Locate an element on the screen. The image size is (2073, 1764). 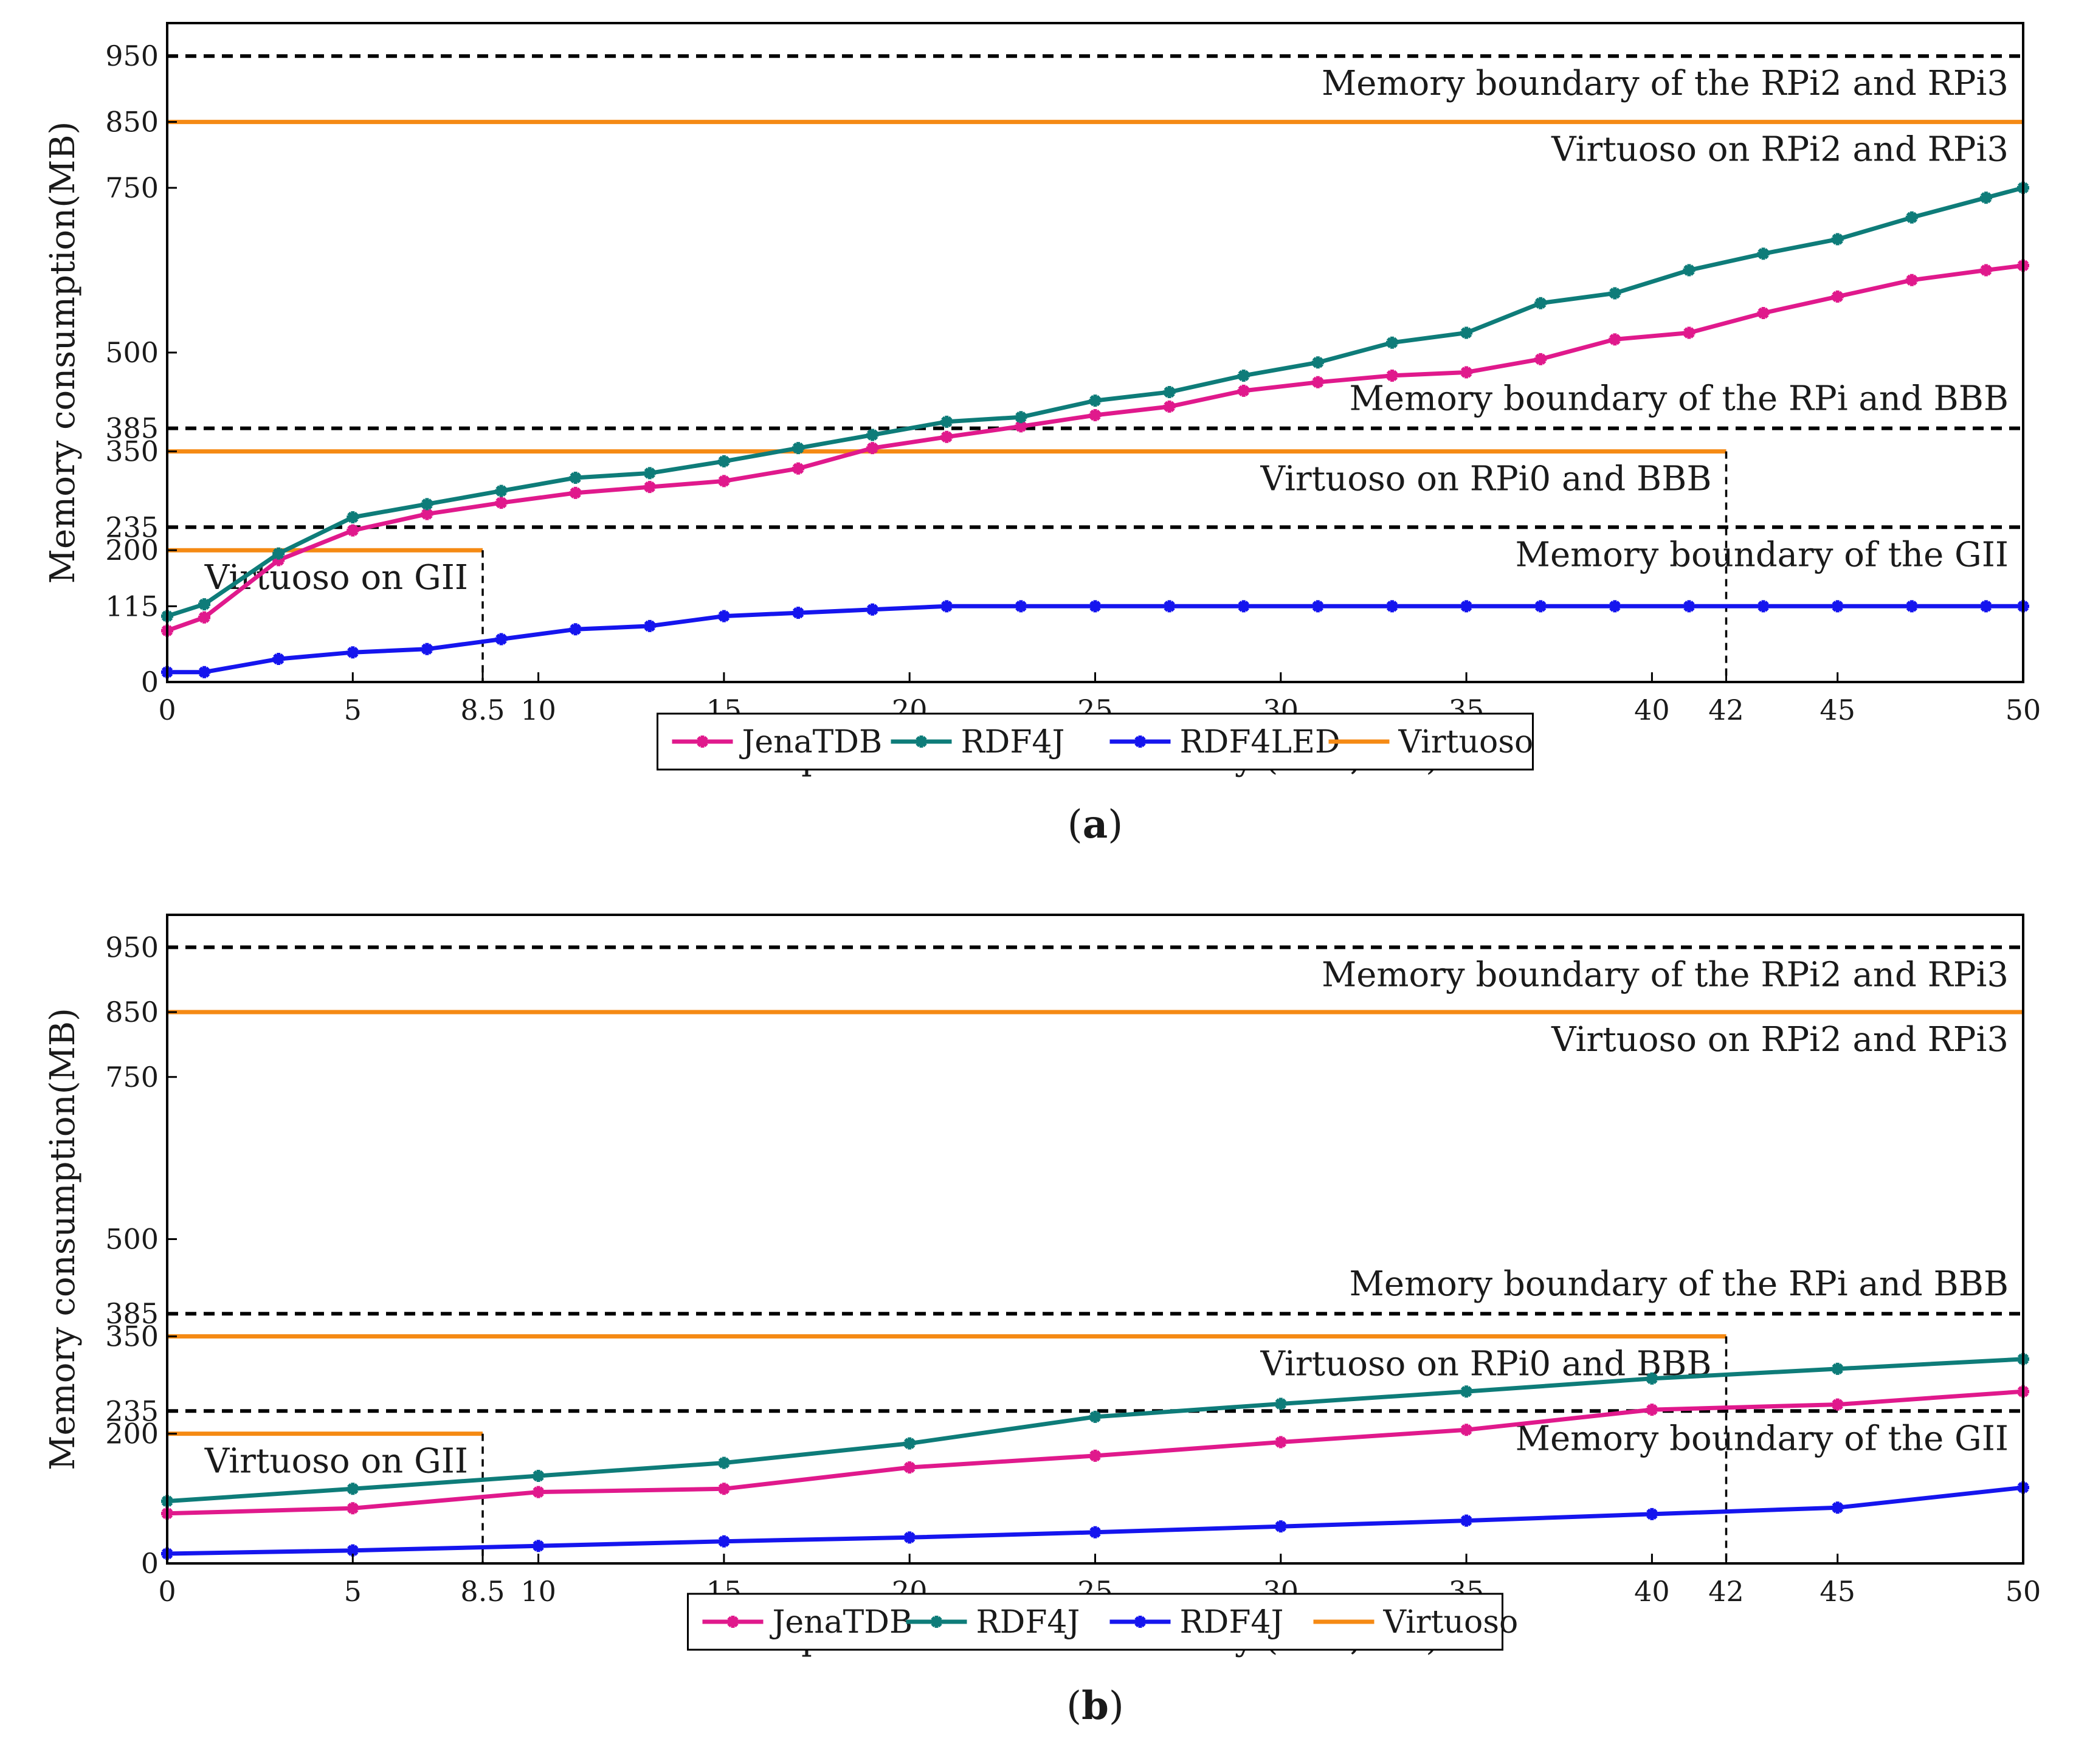
x-tick-label: 42 is located at coordinates (1726, 710).